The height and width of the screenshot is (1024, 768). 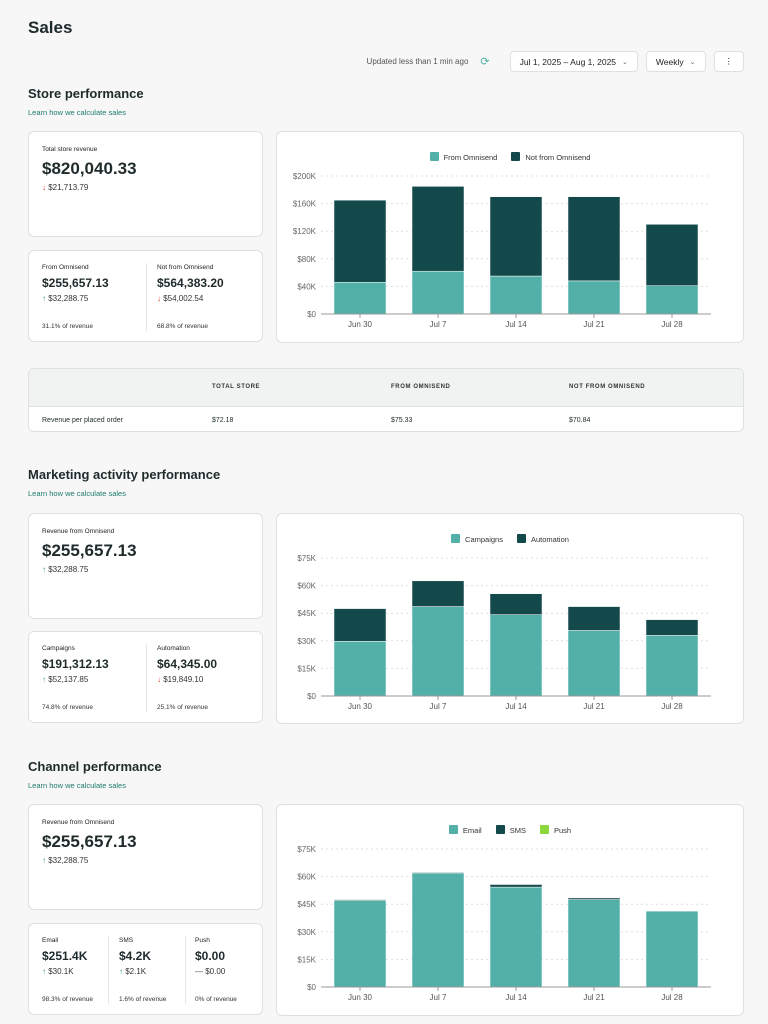 What do you see at coordinates (159, 298) in the screenshot?
I see `arrow-down-icon: ↓` at bounding box center [159, 298].